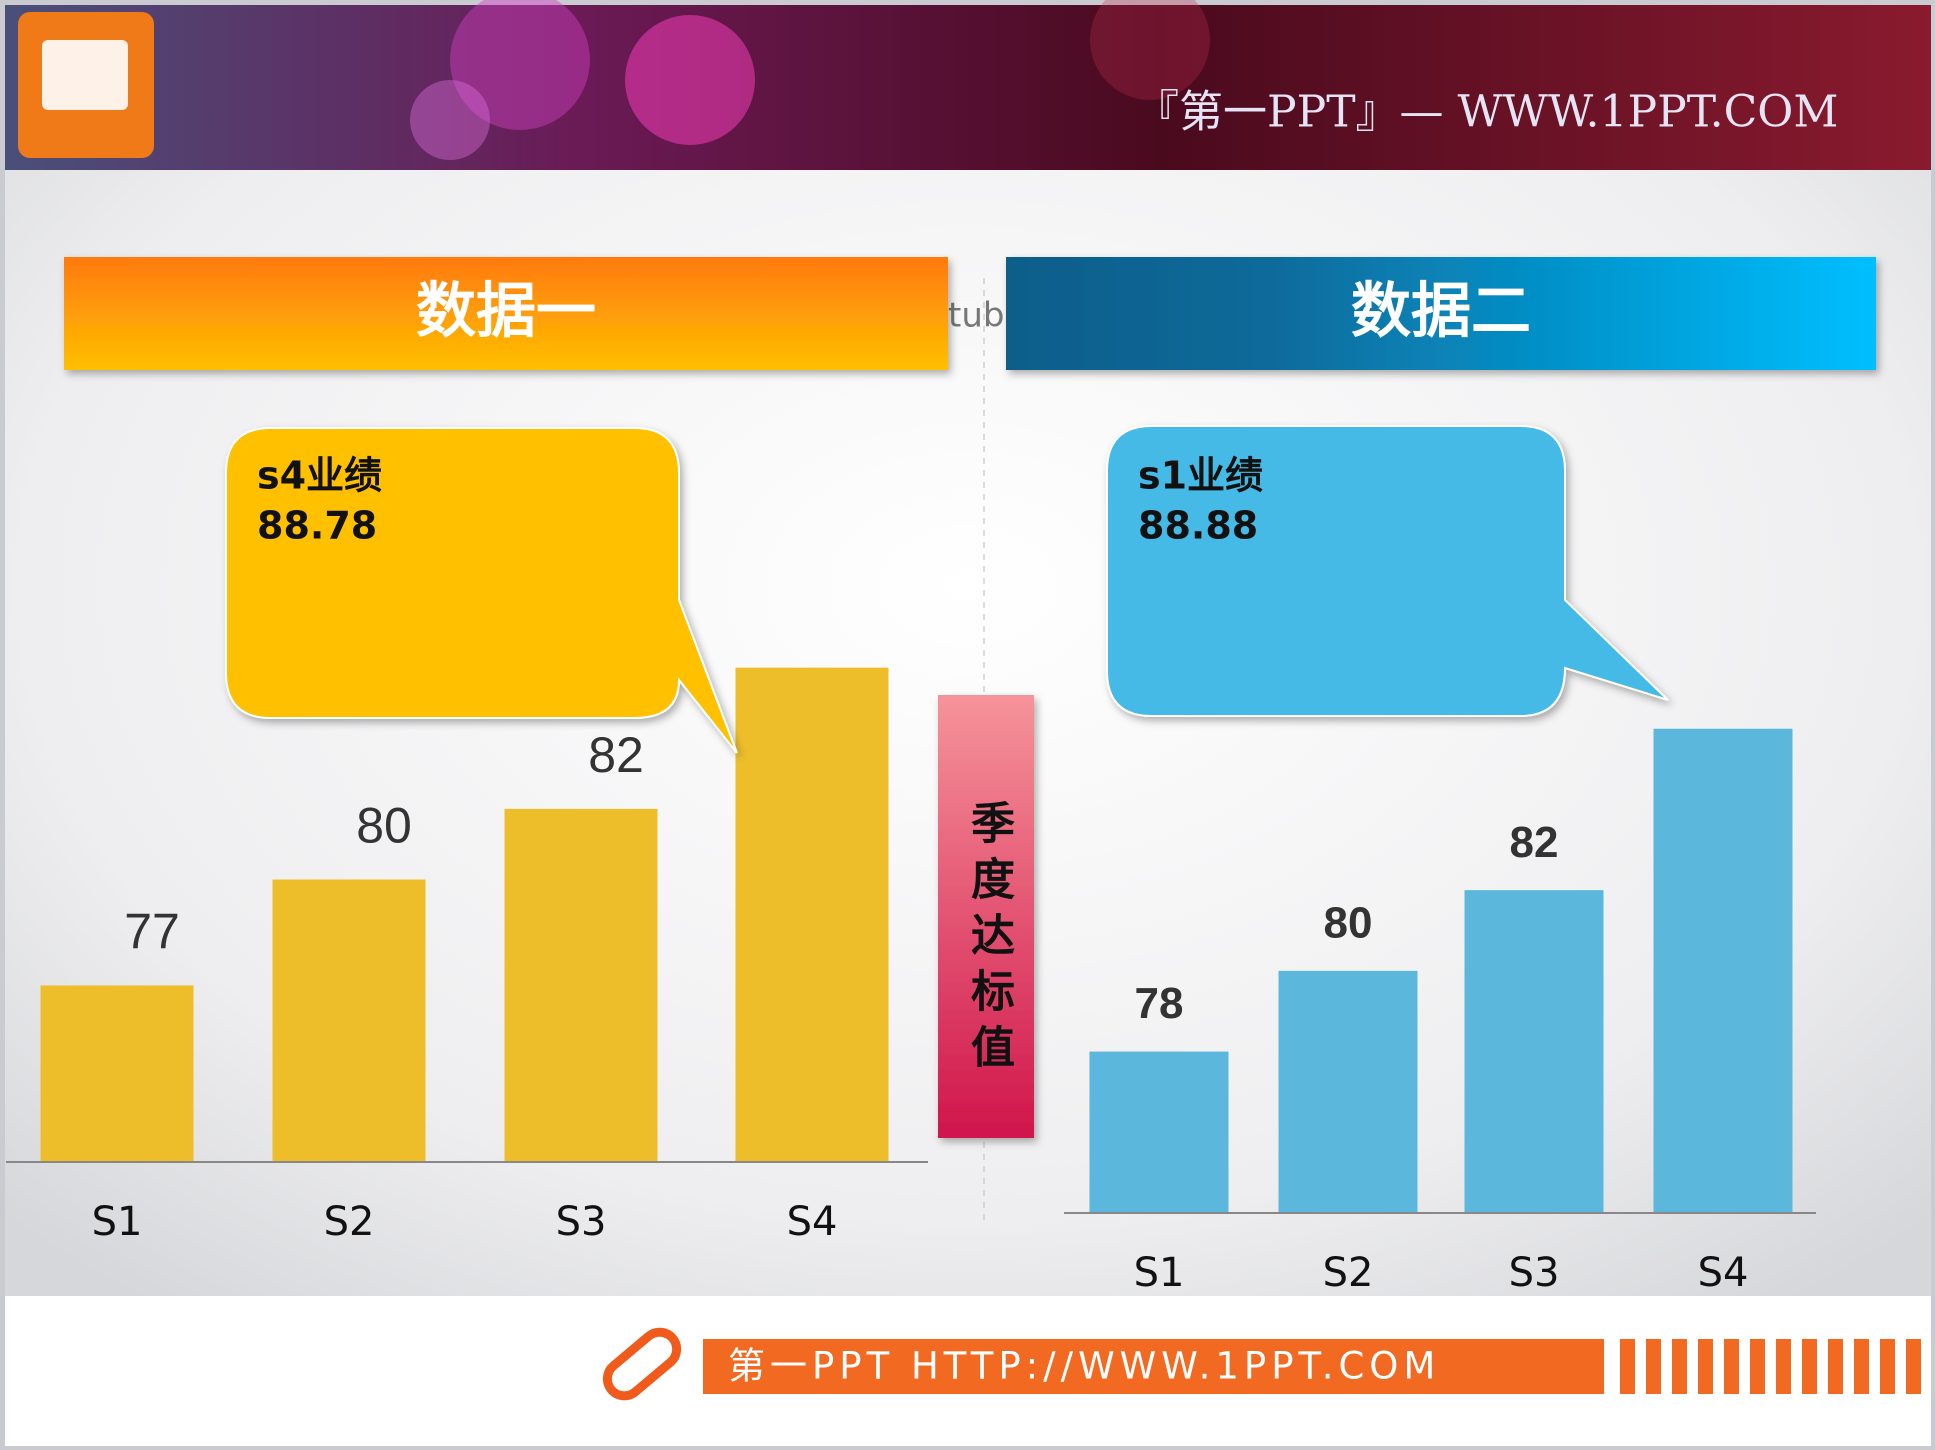 Image resolution: width=1935 pixels, height=1450 pixels. What do you see at coordinates (152, 932) in the screenshot?
I see `value-label: 77` at bounding box center [152, 932].